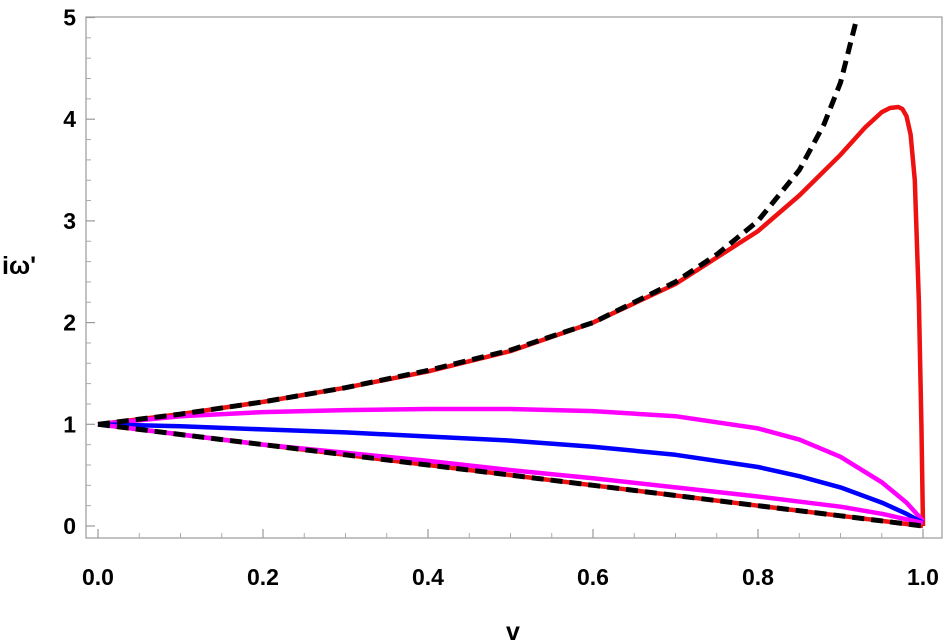 The image size is (947, 644). What do you see at coordinates (428, 577) in the screenshot?
I see `x-tick-label-2: 0.4` at bounding box center [428, 577].